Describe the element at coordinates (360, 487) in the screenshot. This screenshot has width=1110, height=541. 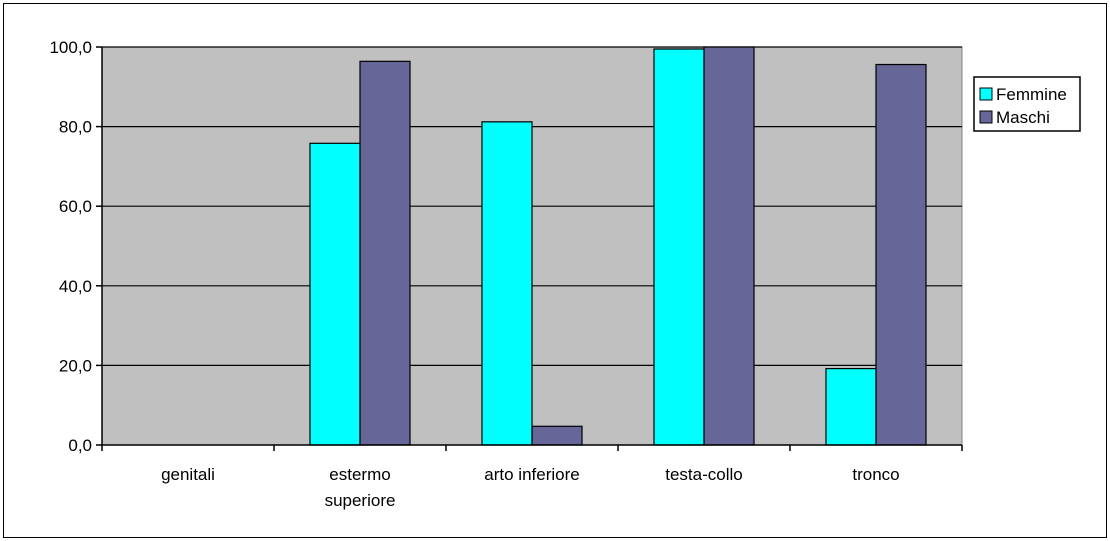
I see `x-category-label: estermo superiore` at that location.